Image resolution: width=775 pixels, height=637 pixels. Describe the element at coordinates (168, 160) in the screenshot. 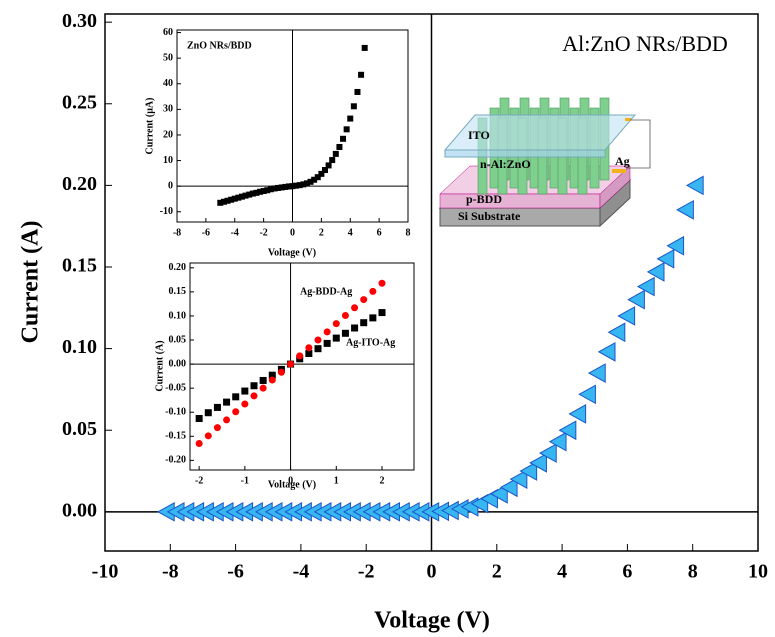

I see `y-tick-label: 10` at that location.